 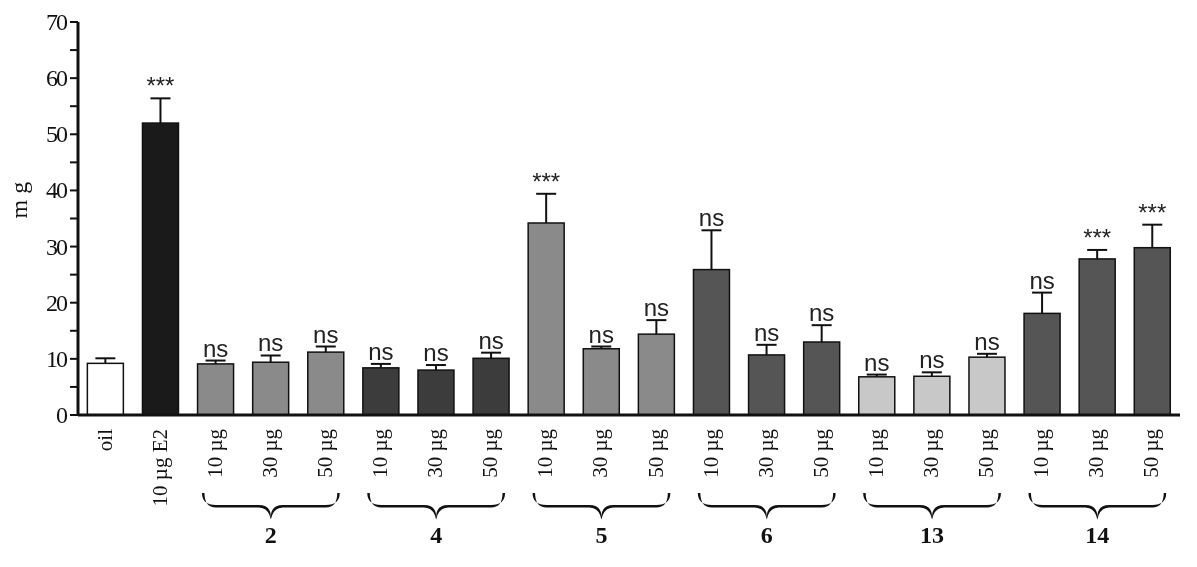 What do you see at coordinates (57, 22) in the screenshot?
I see `y-tick-label: 70` at bounding box center [57, 22].